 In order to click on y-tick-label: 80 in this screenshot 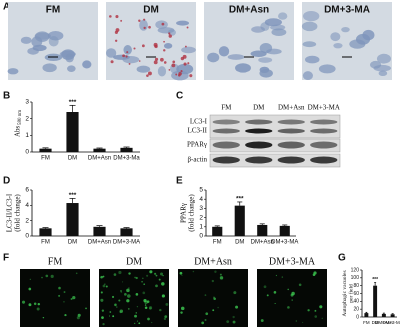, I will do `click(356, 286)`.